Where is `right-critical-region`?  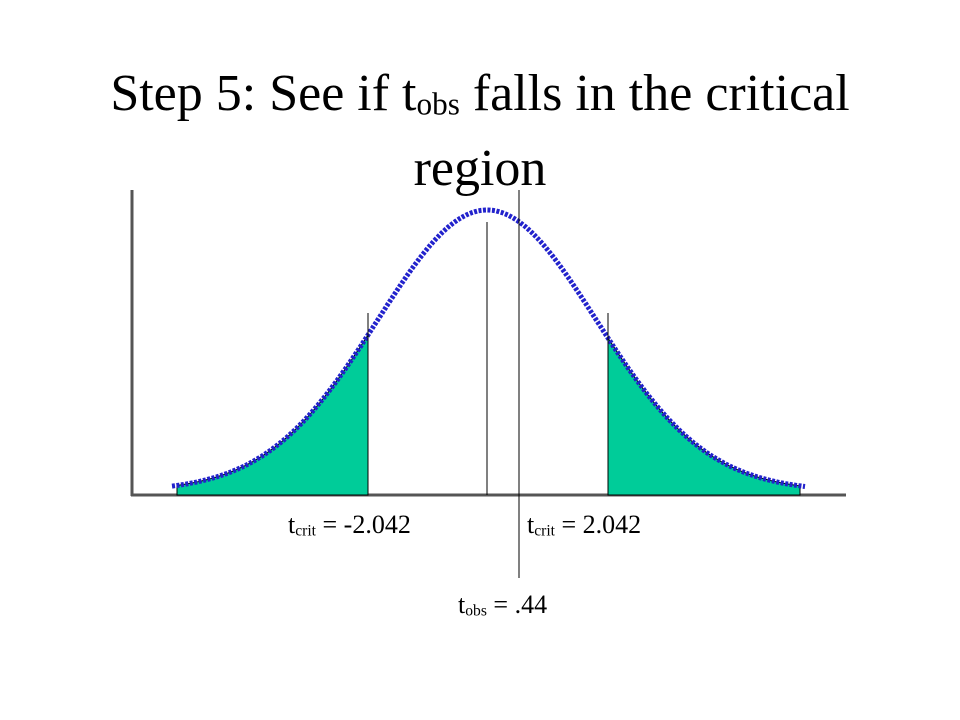 right-critical-region is located at coordinates (704, 416).